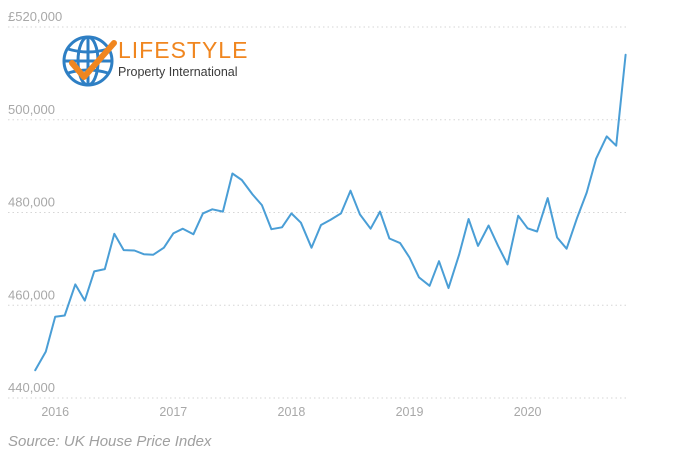 Image resolution: width=688 pixels, height=460 pixels. I want to click on logo-subtitle: Property International, so click(178, 72).